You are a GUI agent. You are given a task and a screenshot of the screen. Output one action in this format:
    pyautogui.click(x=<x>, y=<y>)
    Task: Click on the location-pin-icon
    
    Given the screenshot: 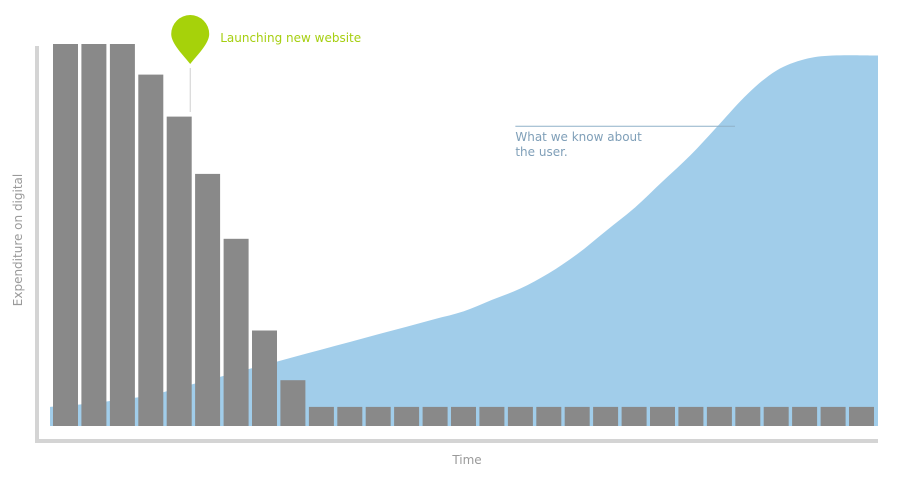 What is the action you would take?
    pyautogui.click(x=190, y=39)
    